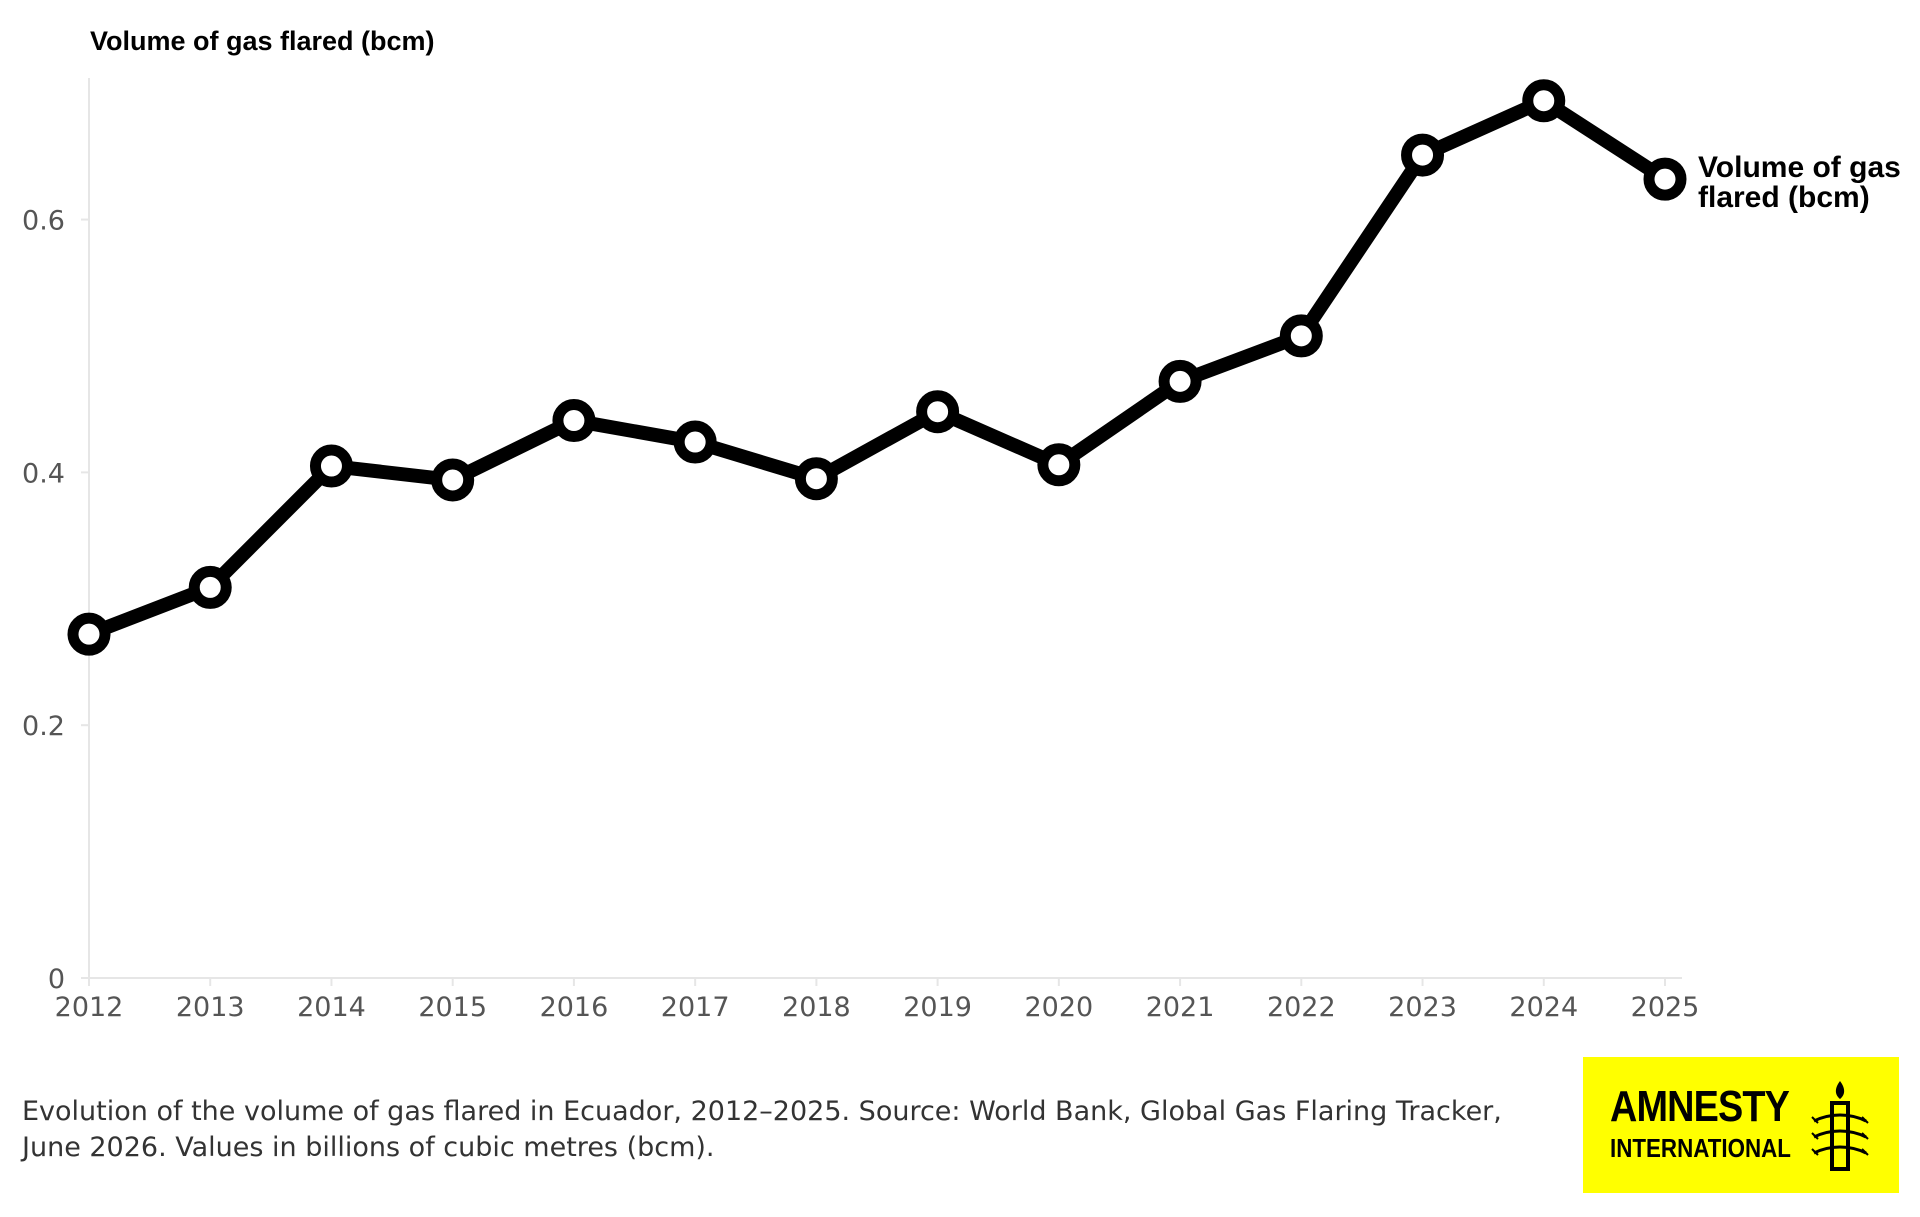 This screenshot has width=1920, height=1217. I want to click on series-end-label: Volume of gas flared (bcm), so click(1803, 182).